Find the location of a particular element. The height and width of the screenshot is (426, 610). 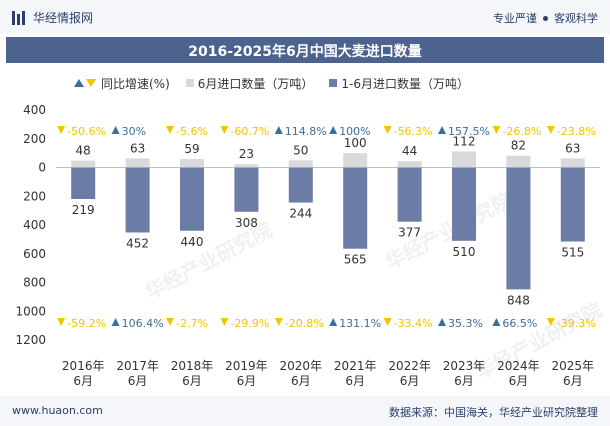

june-value-label: 63 is located at coordinates (572, 148).